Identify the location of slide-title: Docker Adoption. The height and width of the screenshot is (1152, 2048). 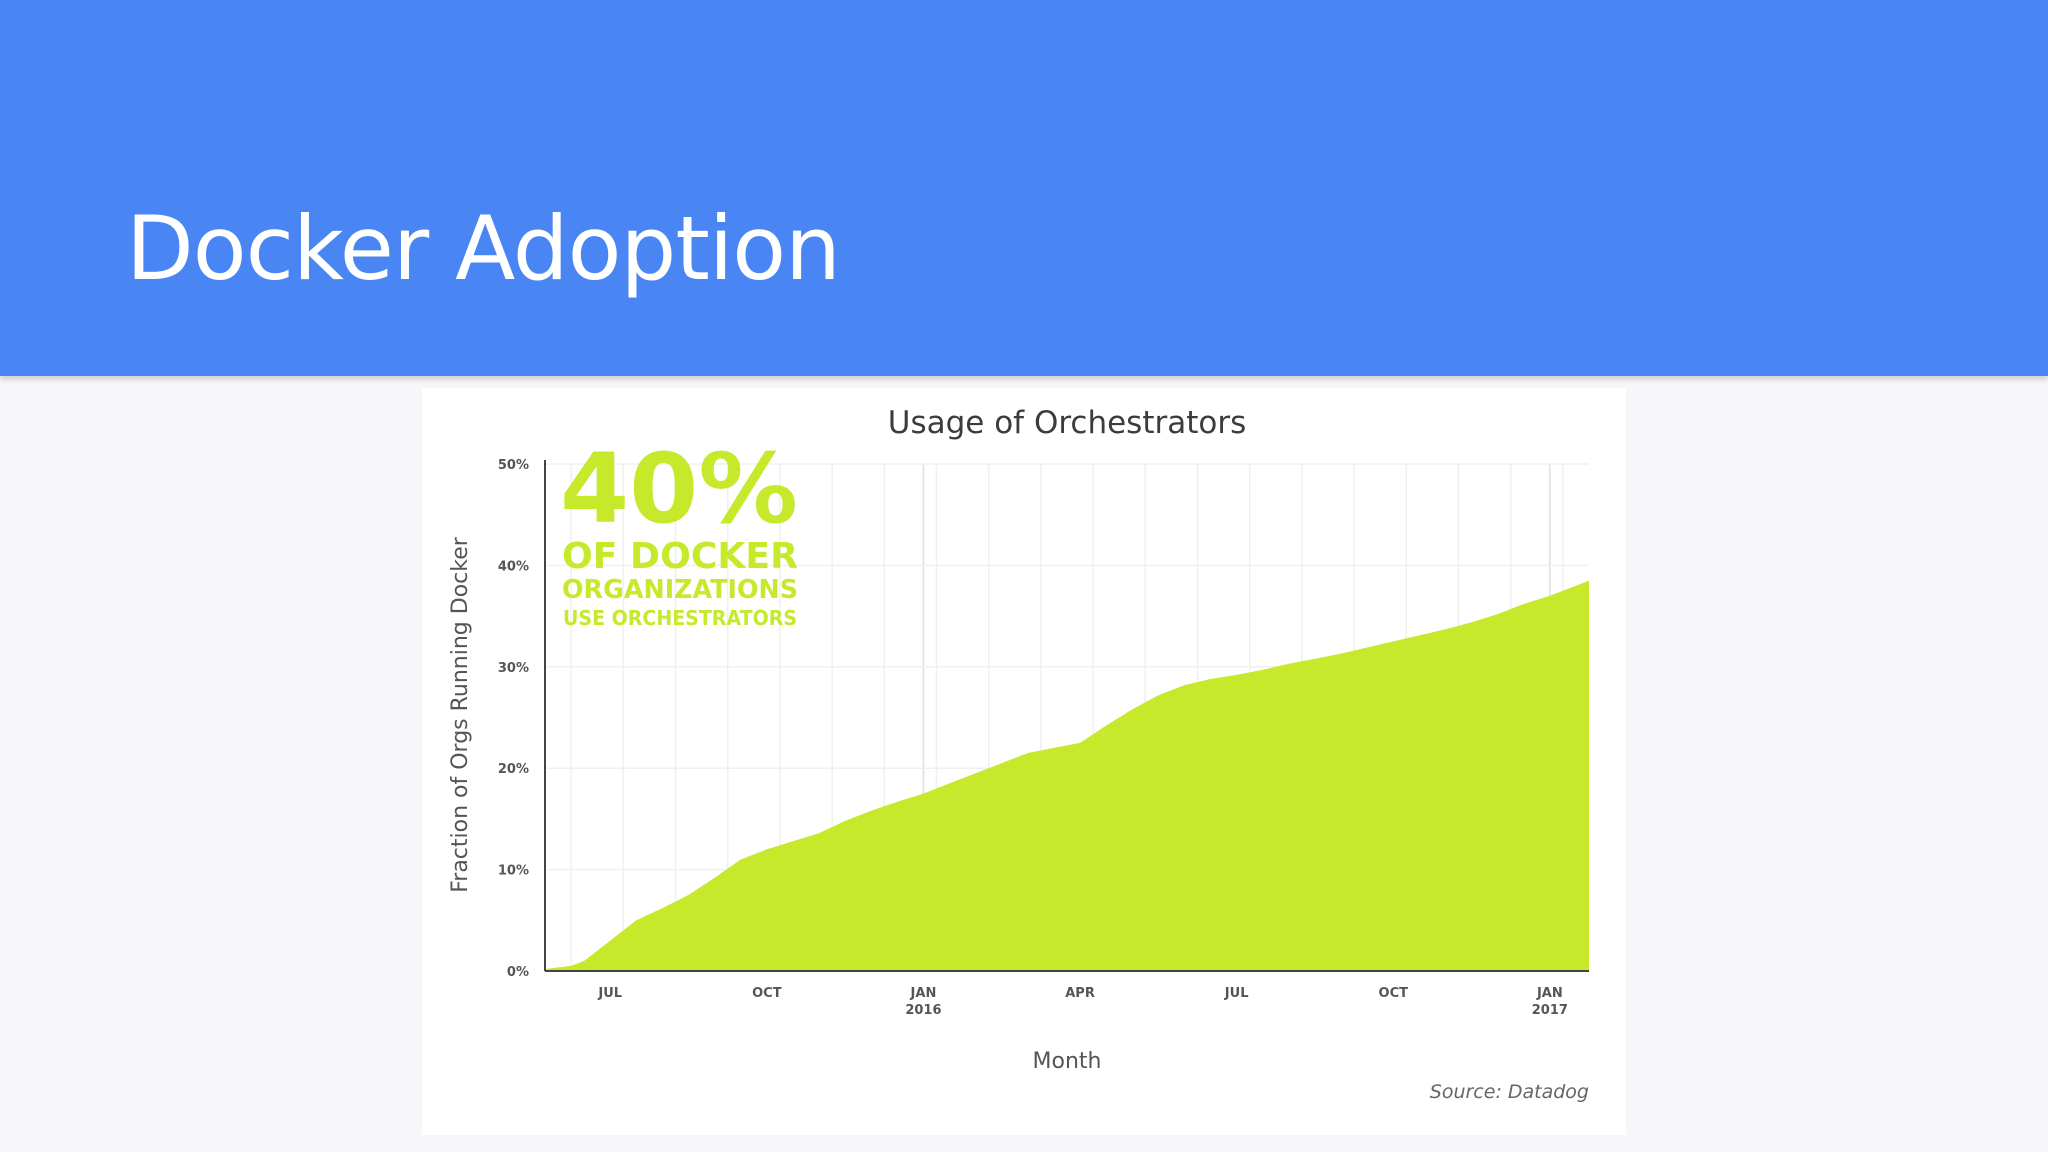
(483, 248).